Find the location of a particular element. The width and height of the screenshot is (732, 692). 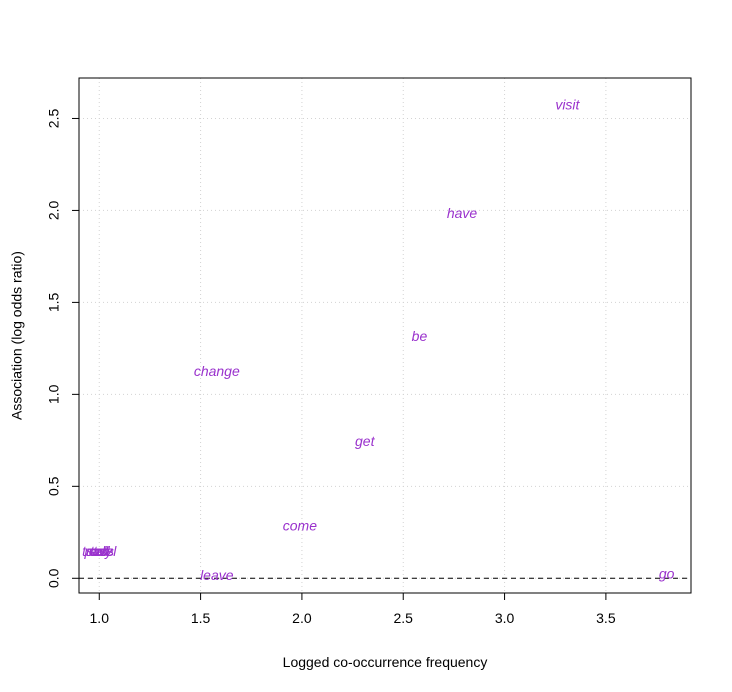

x-tick-label: 1.5 is located at coordinates (201, 618).